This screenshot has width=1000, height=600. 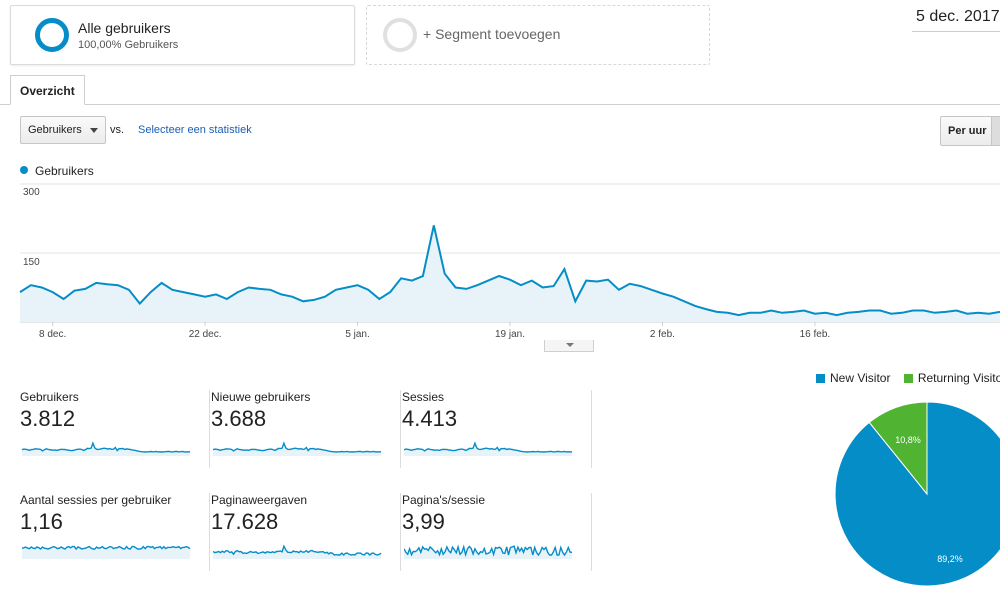 I want to click on metric-name: Aantal sessies per gebruiker, so click(x=96, y=500).